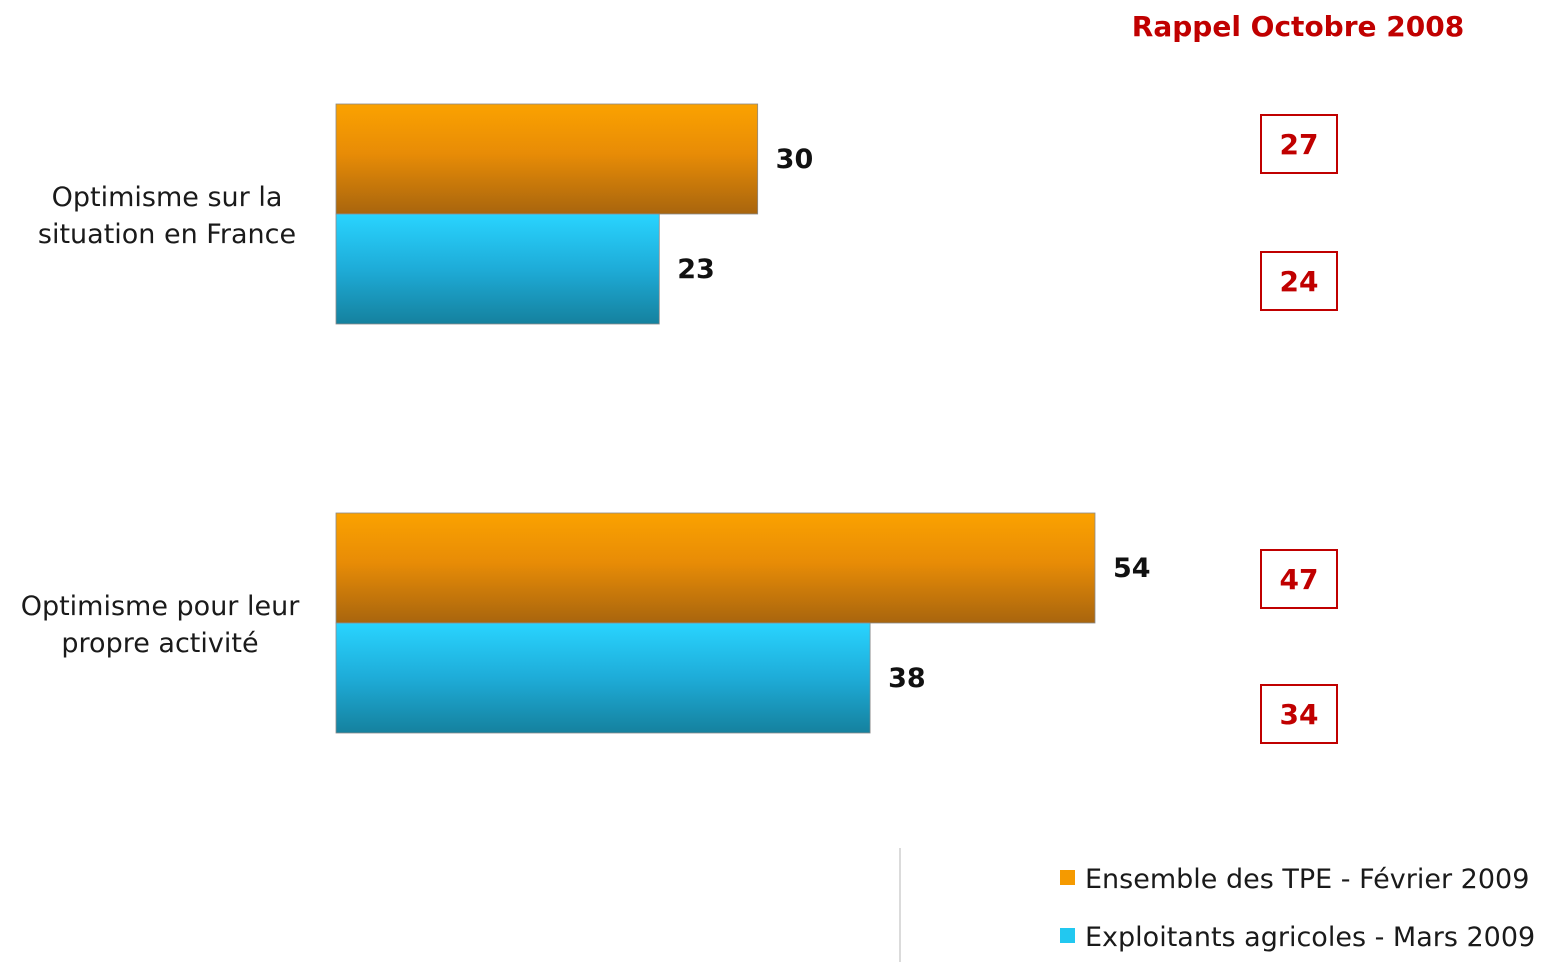 This screenshot has height=962, width=1553. What do you see at coordinates (1299, 429) in the screenshot?
I see `recall-values: 27 24 47 34` at bounding box center [1299, 429].